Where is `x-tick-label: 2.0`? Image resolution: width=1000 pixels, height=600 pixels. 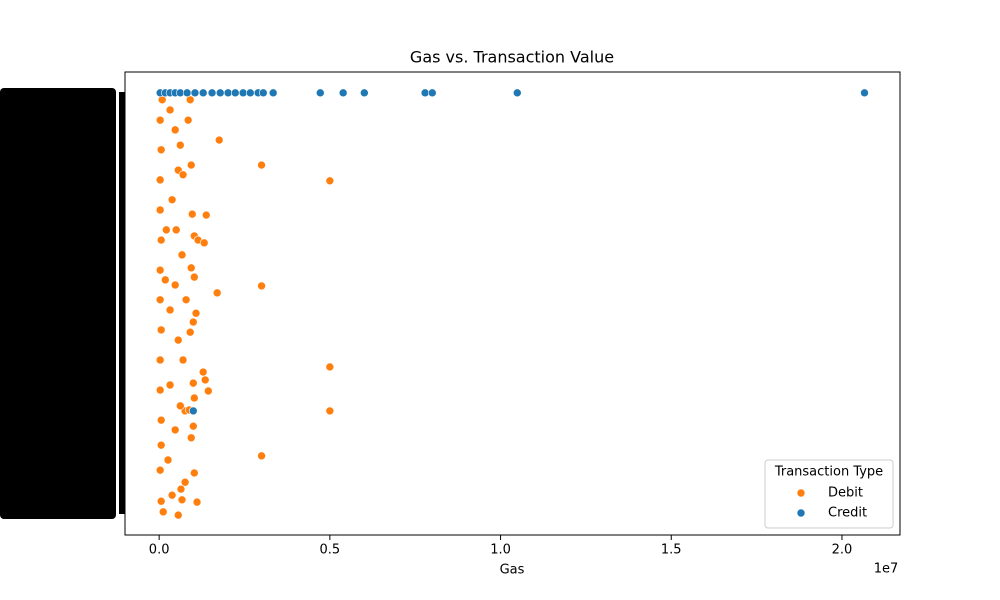
x-tick-label: 2.0 is located at coordinates (842, 550).